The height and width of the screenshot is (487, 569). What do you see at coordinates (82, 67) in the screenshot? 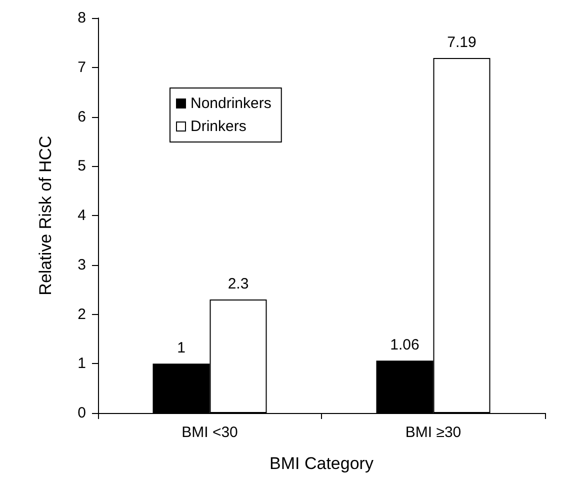
I see `y-tick-label: 7` at bounding box center [82, 67].